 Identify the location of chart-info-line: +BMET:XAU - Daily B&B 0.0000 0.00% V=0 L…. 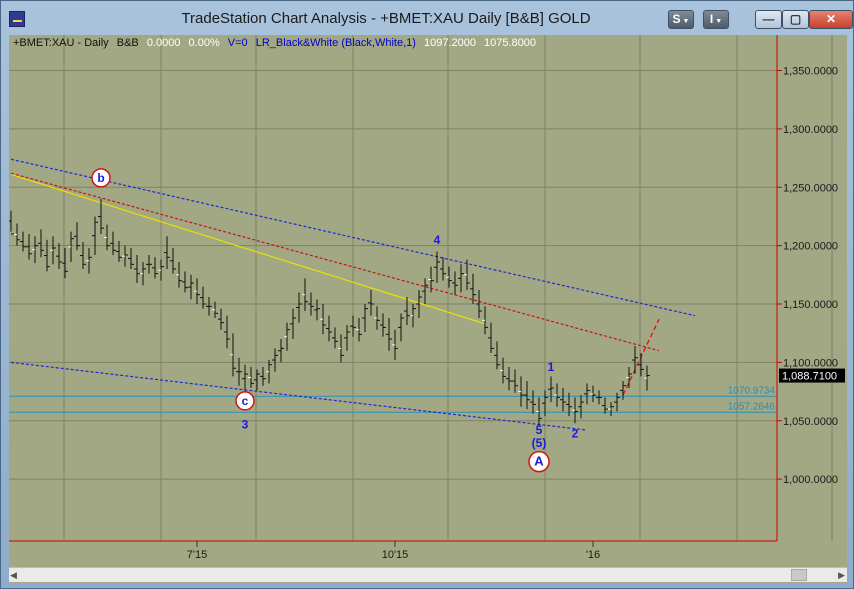
(277, 43).